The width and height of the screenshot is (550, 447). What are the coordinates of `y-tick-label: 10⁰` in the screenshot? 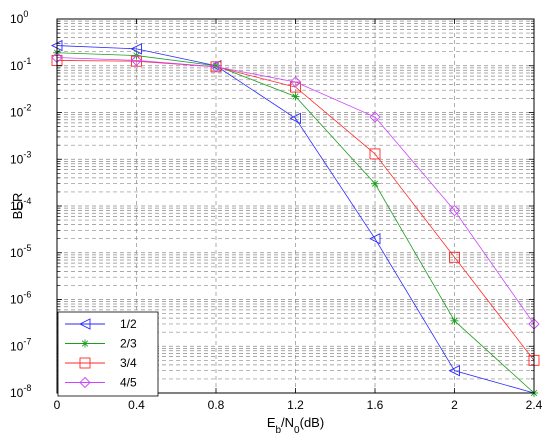 It's located at (19, 17).